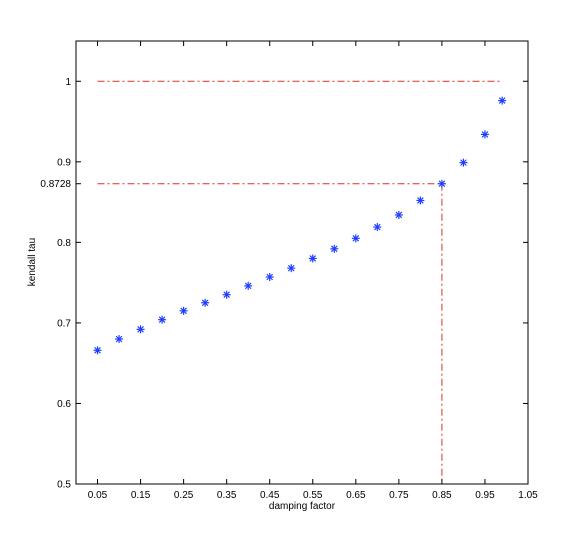  What do you see at coordinates (184, 495) in the screenshot?
I see `x-tick-label: 0.25` at bounding box center [184, 495].